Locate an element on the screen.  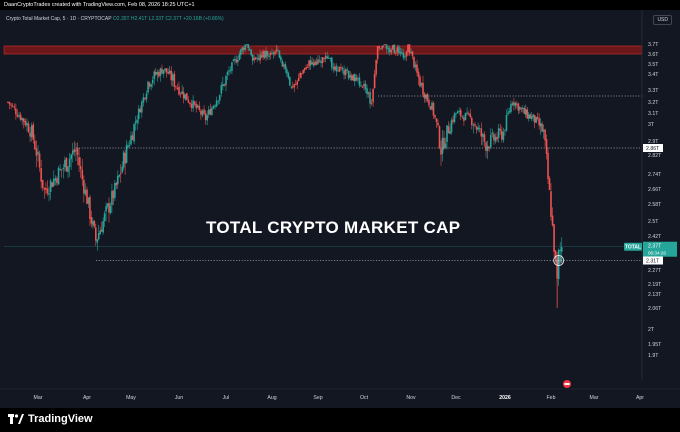
y-tick-label: 2.58T is located at coordinates (655, 205).